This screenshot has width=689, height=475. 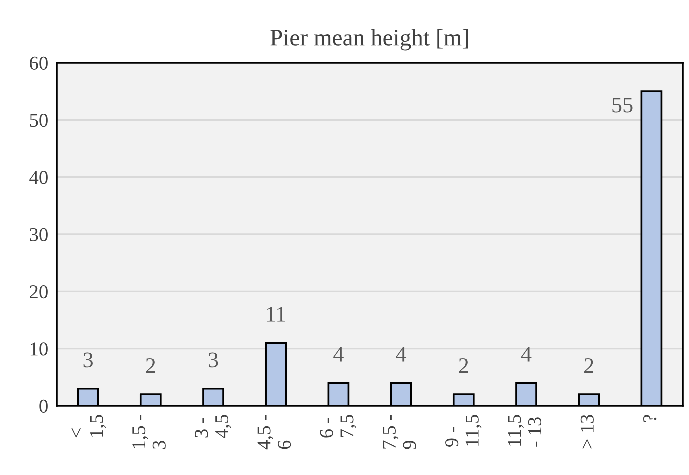 What do you see at coordinates (39, 349) in the screenshot?
I see `y-tick-label: 10` at bounding box center [39, 349].